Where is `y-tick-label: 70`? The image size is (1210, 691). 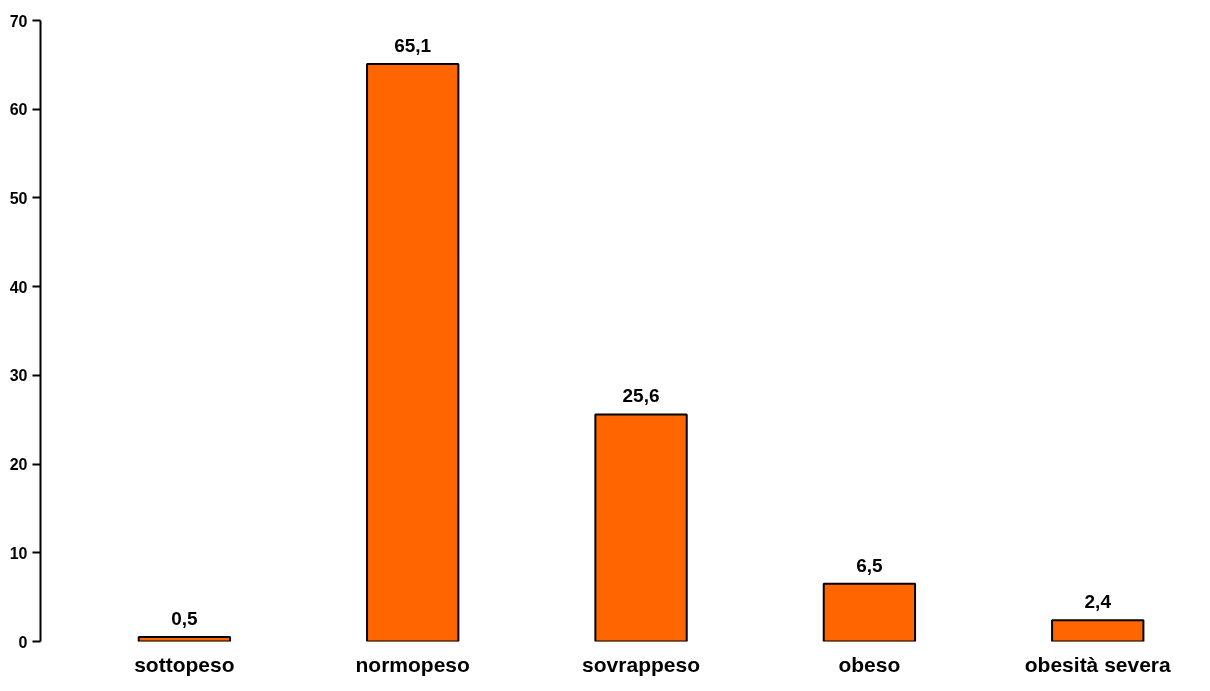 y-tick-label: 70 is located at coordinates (18, 21).